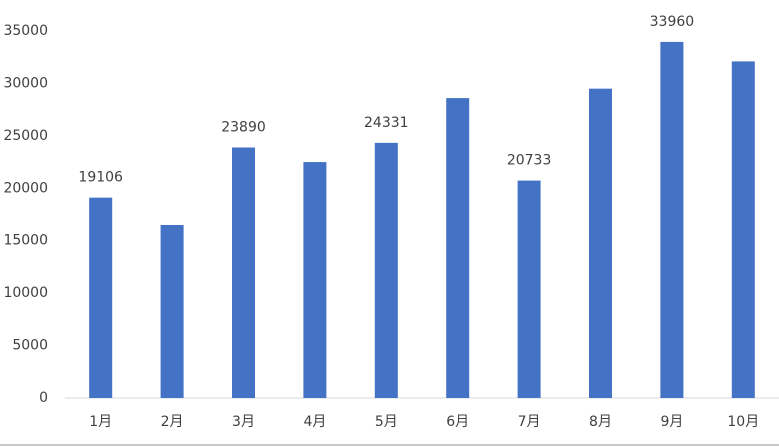  Describe the element at coordinates (243, 422) in the screenshot. I see `x-tick-label: 3月` at that location.